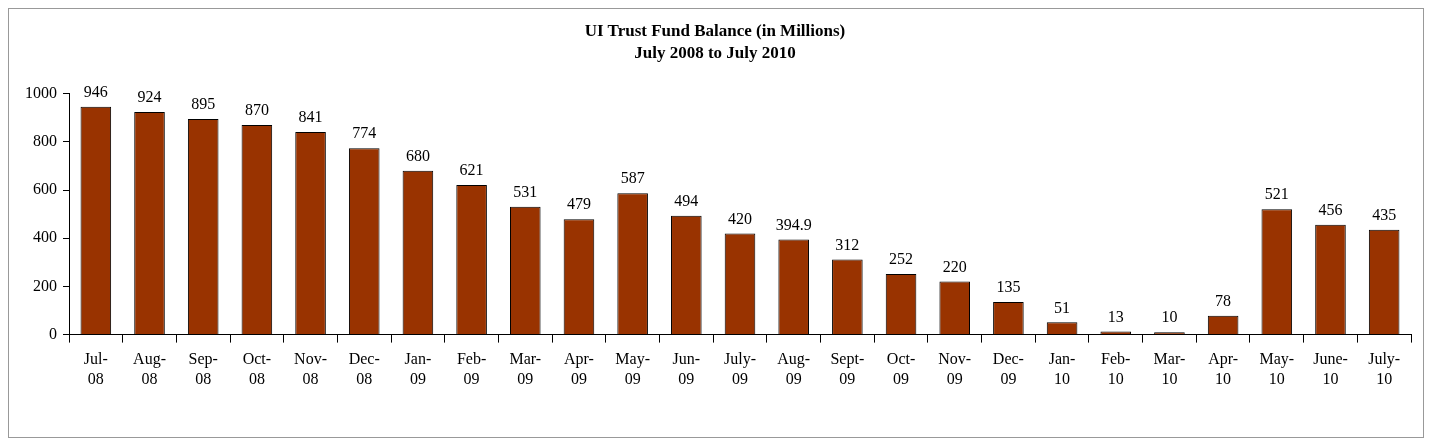 The height and width of the screenshot is (446, 1432). What do you see at coordinates (1062, 368) in the screenshot?
I see `x-tick-label: Jan-10` at bounding box center [1062, 368].